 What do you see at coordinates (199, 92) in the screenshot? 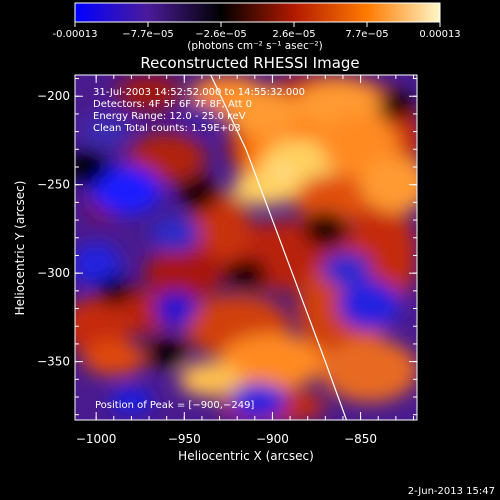
I see `annotation-time-range: 31-Jul-2003 14:52:52.000 to 14:55:32.000` at bounding box center [199, 92].